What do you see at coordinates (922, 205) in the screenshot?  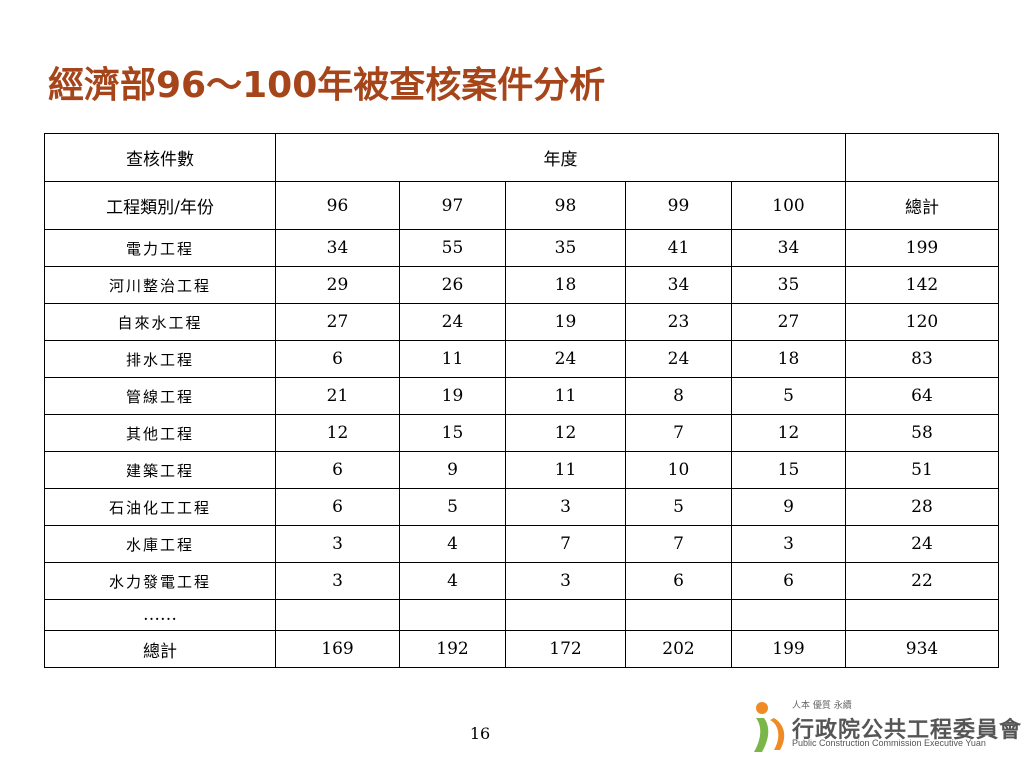 I see `total-header: 總計` at bounding box center [922, 205].